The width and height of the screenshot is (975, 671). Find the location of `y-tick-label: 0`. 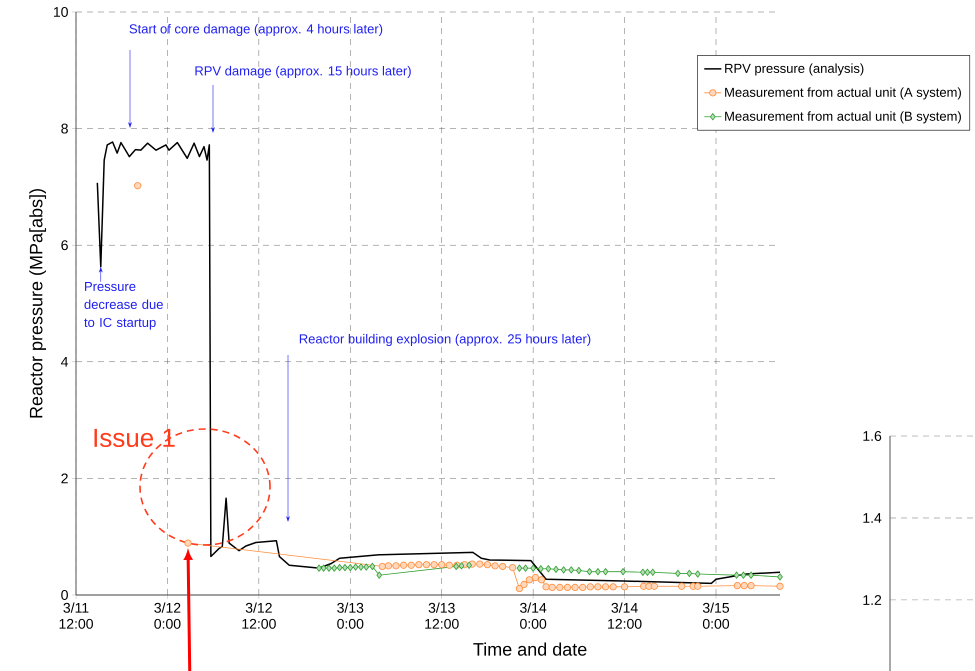

y-tick-label: 0 is located at coordinates (64, 595).